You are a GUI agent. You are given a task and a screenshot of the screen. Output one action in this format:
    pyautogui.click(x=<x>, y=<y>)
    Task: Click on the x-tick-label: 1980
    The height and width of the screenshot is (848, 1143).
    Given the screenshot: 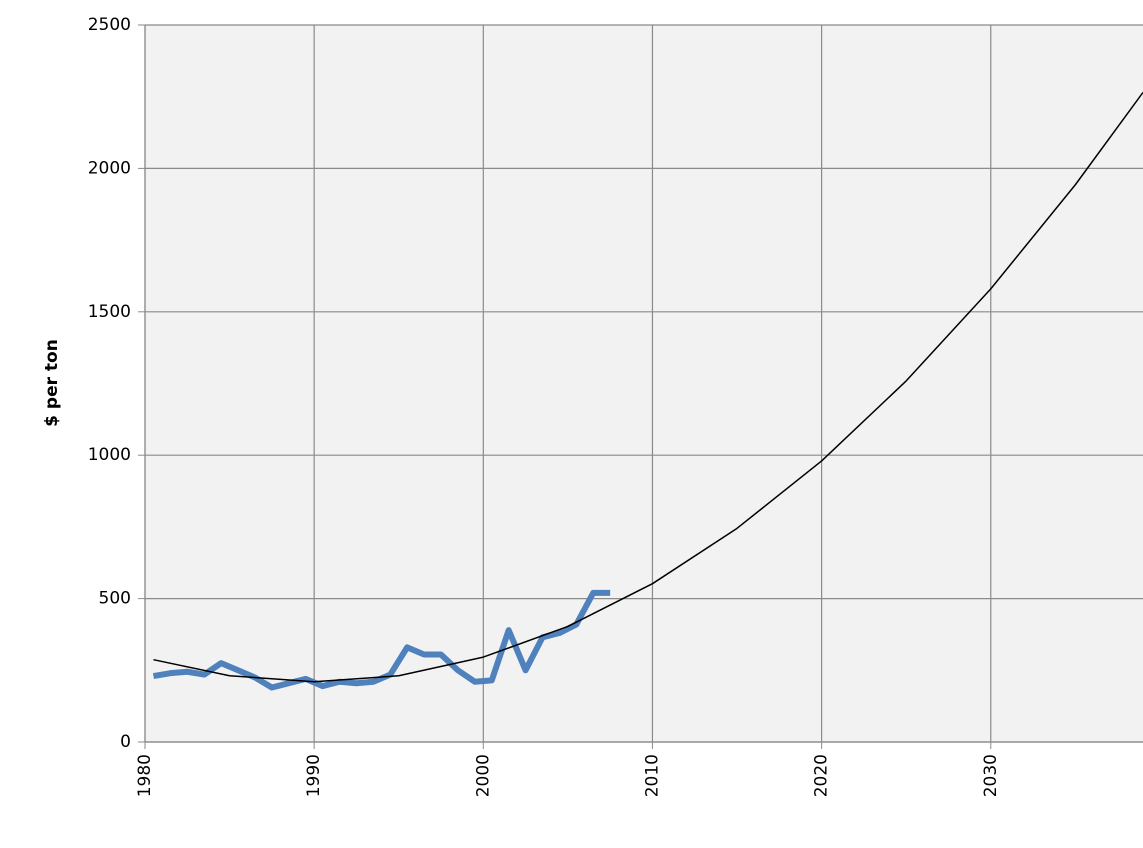 What is the action you would take?
    pyautogui.click(x=145, y=775)
    